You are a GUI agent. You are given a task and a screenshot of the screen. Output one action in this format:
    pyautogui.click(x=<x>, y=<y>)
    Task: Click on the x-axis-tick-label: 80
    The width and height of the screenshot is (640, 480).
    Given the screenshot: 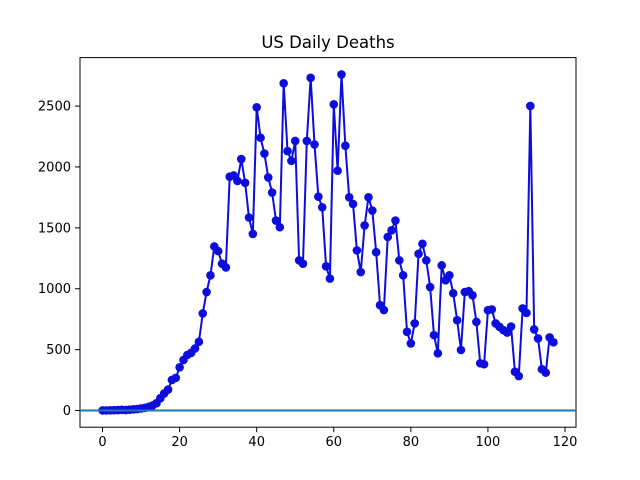 What is the action you would take?
    pyautogui.click(x=411, y=442)
    